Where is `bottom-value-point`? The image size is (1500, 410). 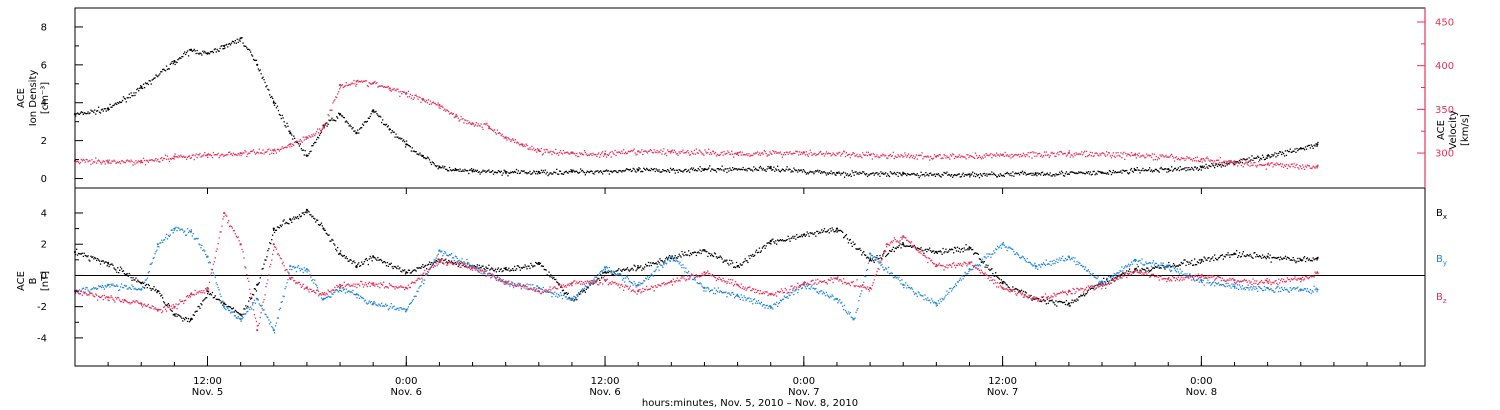
bottom-value-point is located at coordinates (1234, 253).